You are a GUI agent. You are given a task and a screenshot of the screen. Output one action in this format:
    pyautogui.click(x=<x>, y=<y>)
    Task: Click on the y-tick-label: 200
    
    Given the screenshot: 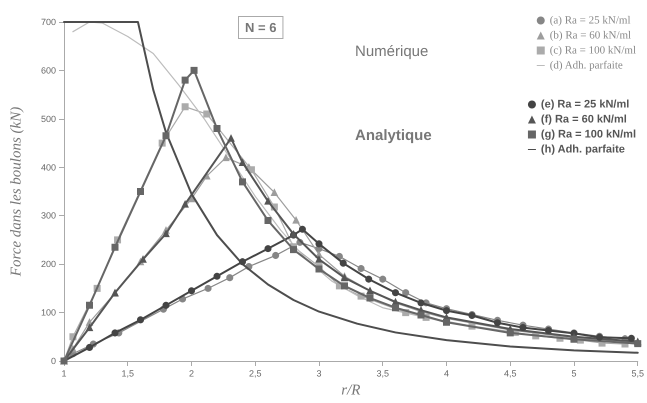 What is the action you would take?
    pyautogui.click(x=48, y=264)
    